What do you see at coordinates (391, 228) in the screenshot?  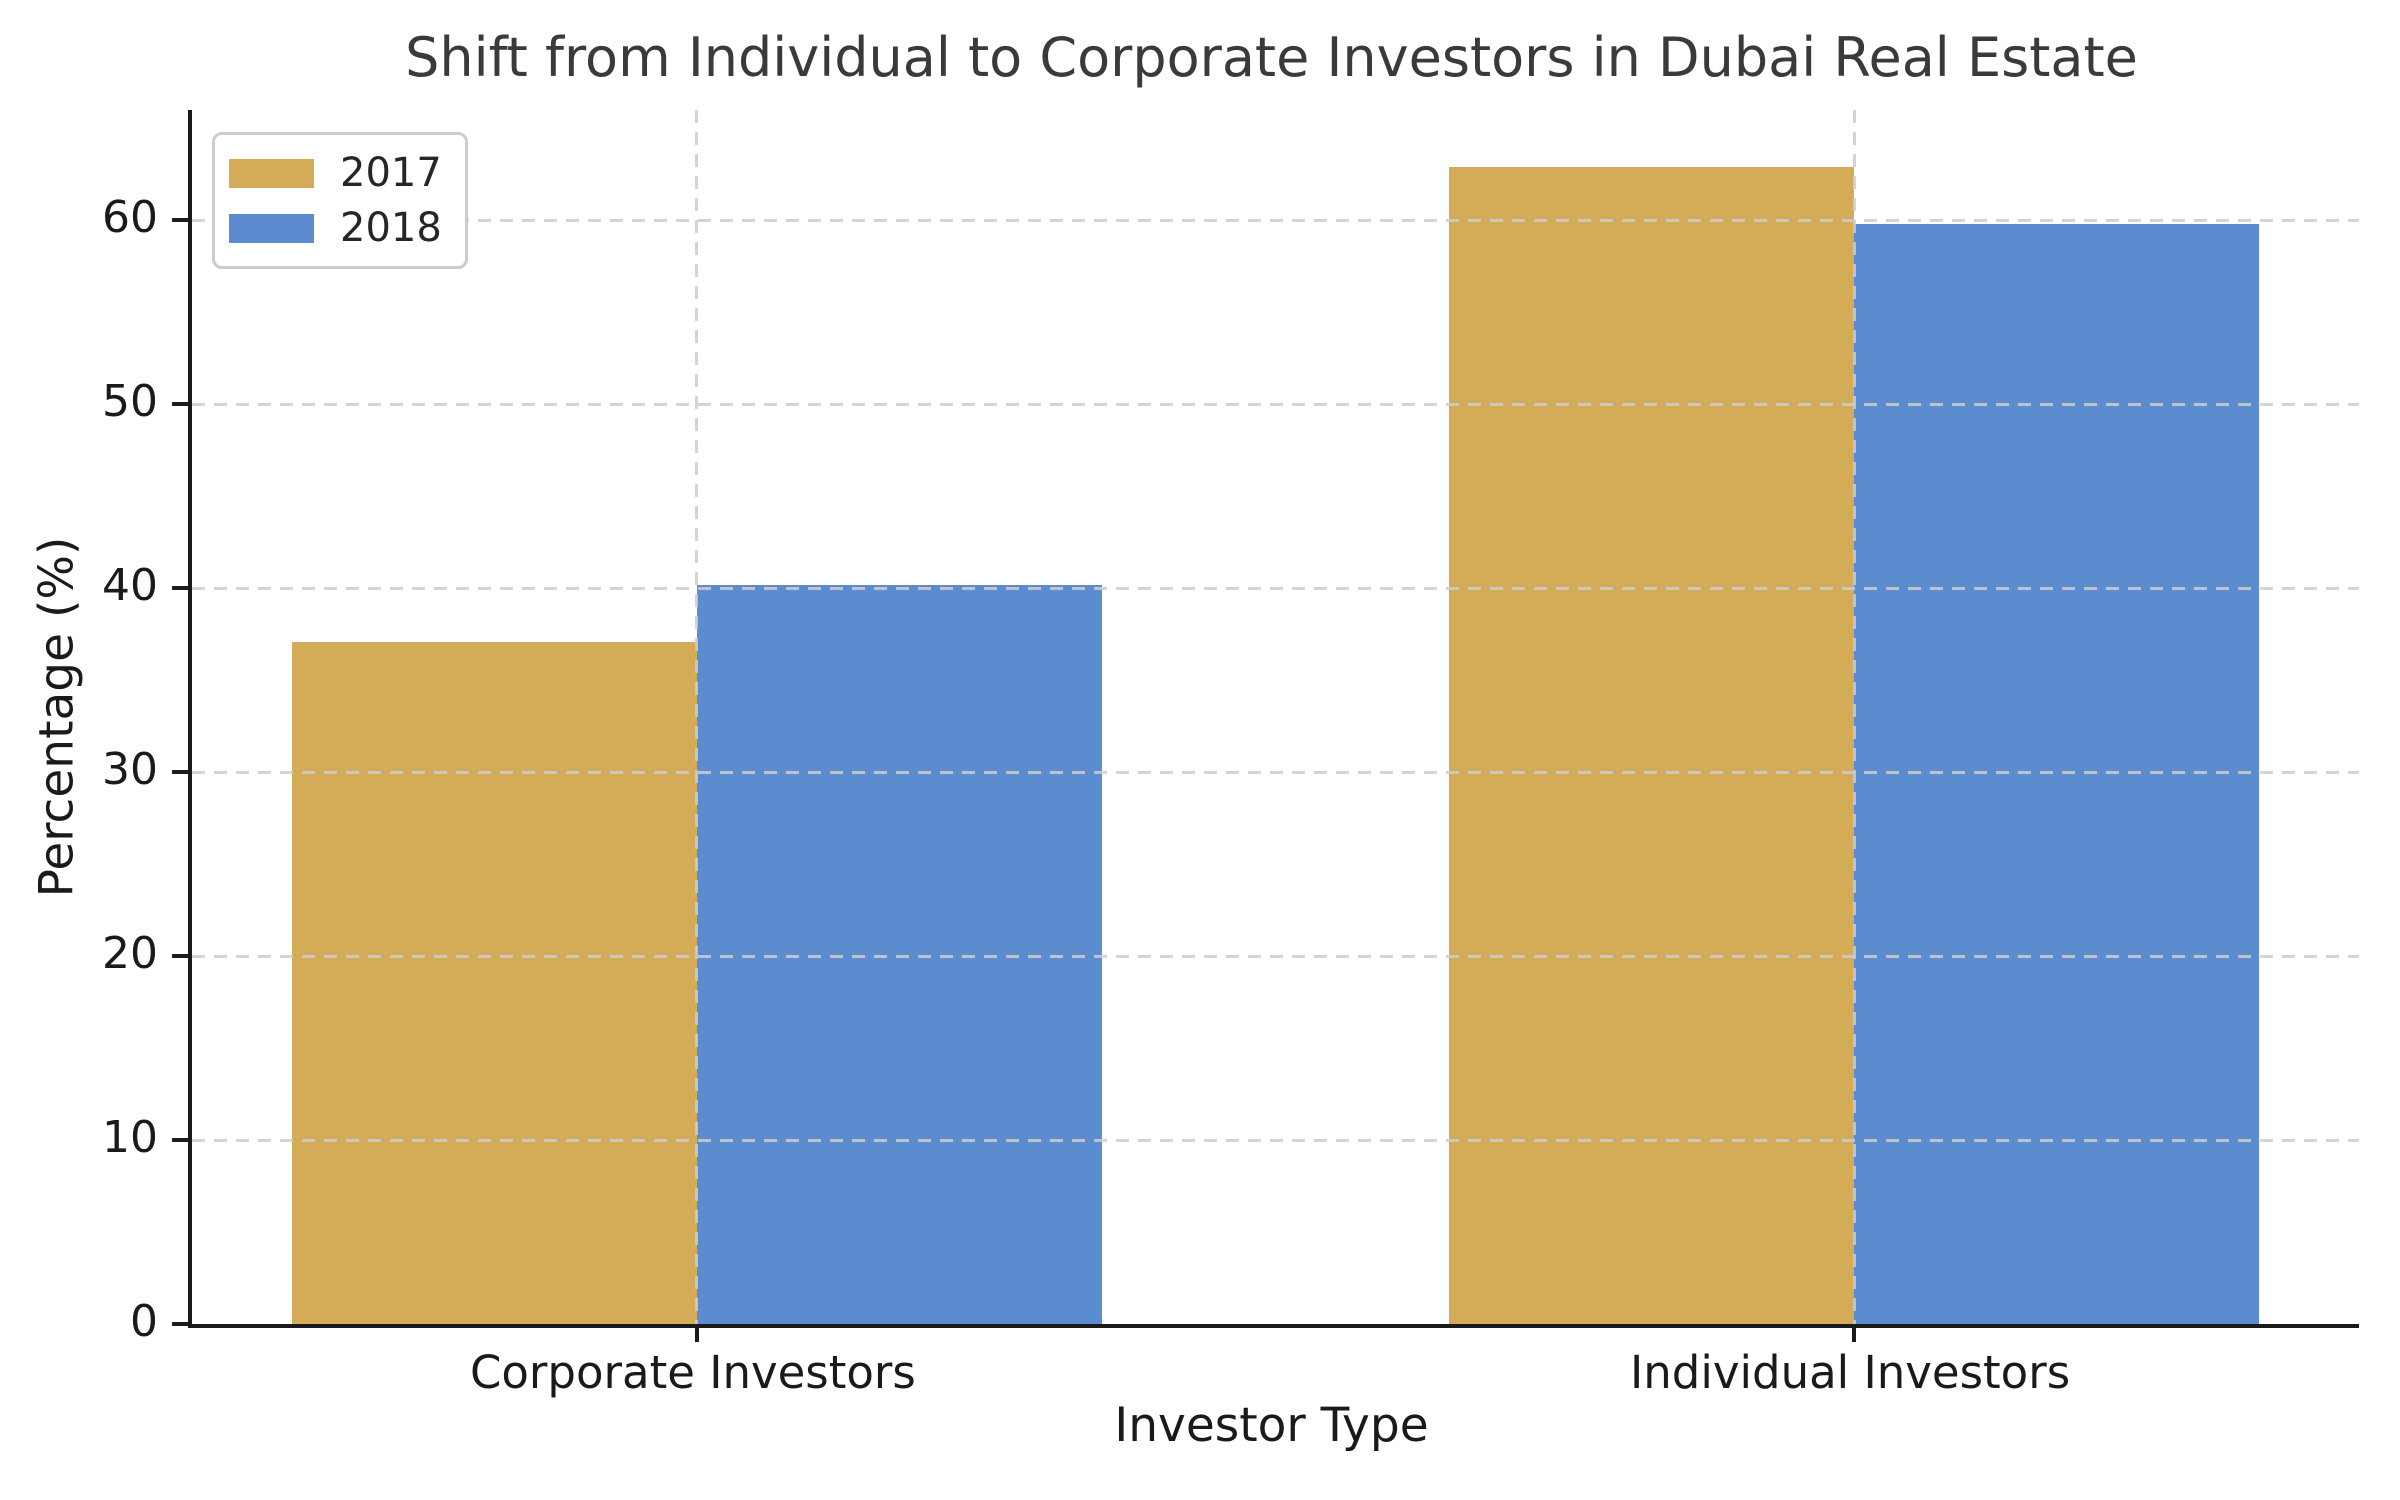 I see `legend-label-2018: 2018` at bounding box center [391, 228].